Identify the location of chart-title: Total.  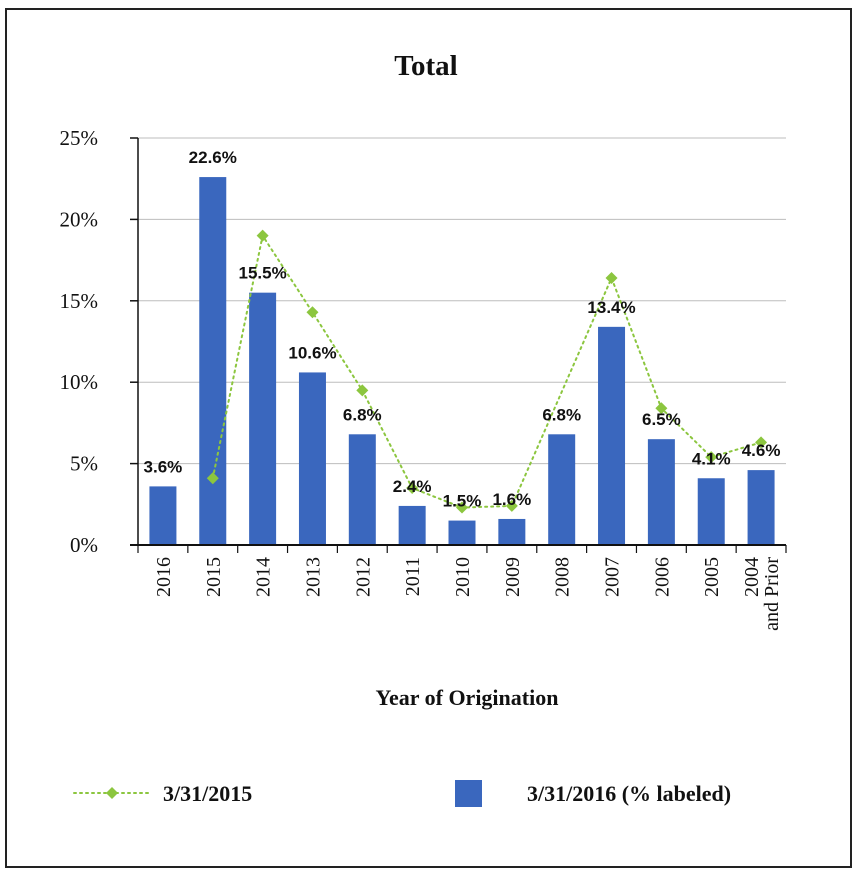
(425, 66).